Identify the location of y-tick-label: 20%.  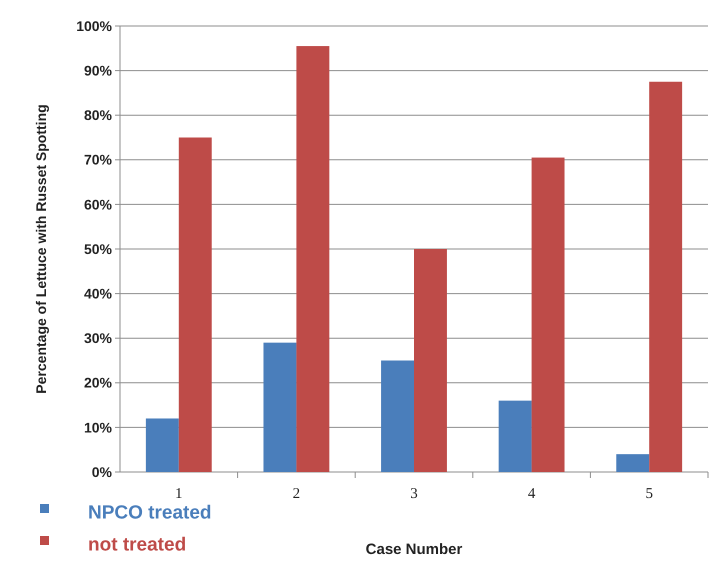
(98, 382).